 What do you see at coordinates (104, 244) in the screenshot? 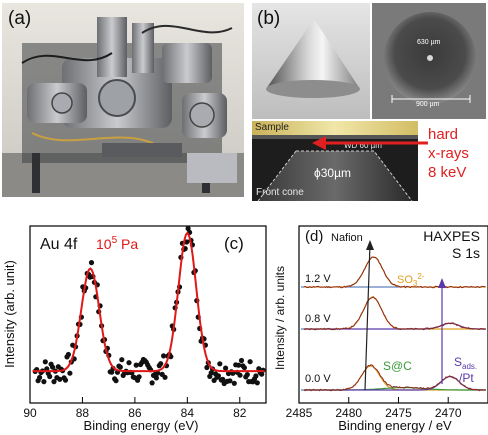
I see `au4f-pressure-base: 10` at bounding box center [104, 244].